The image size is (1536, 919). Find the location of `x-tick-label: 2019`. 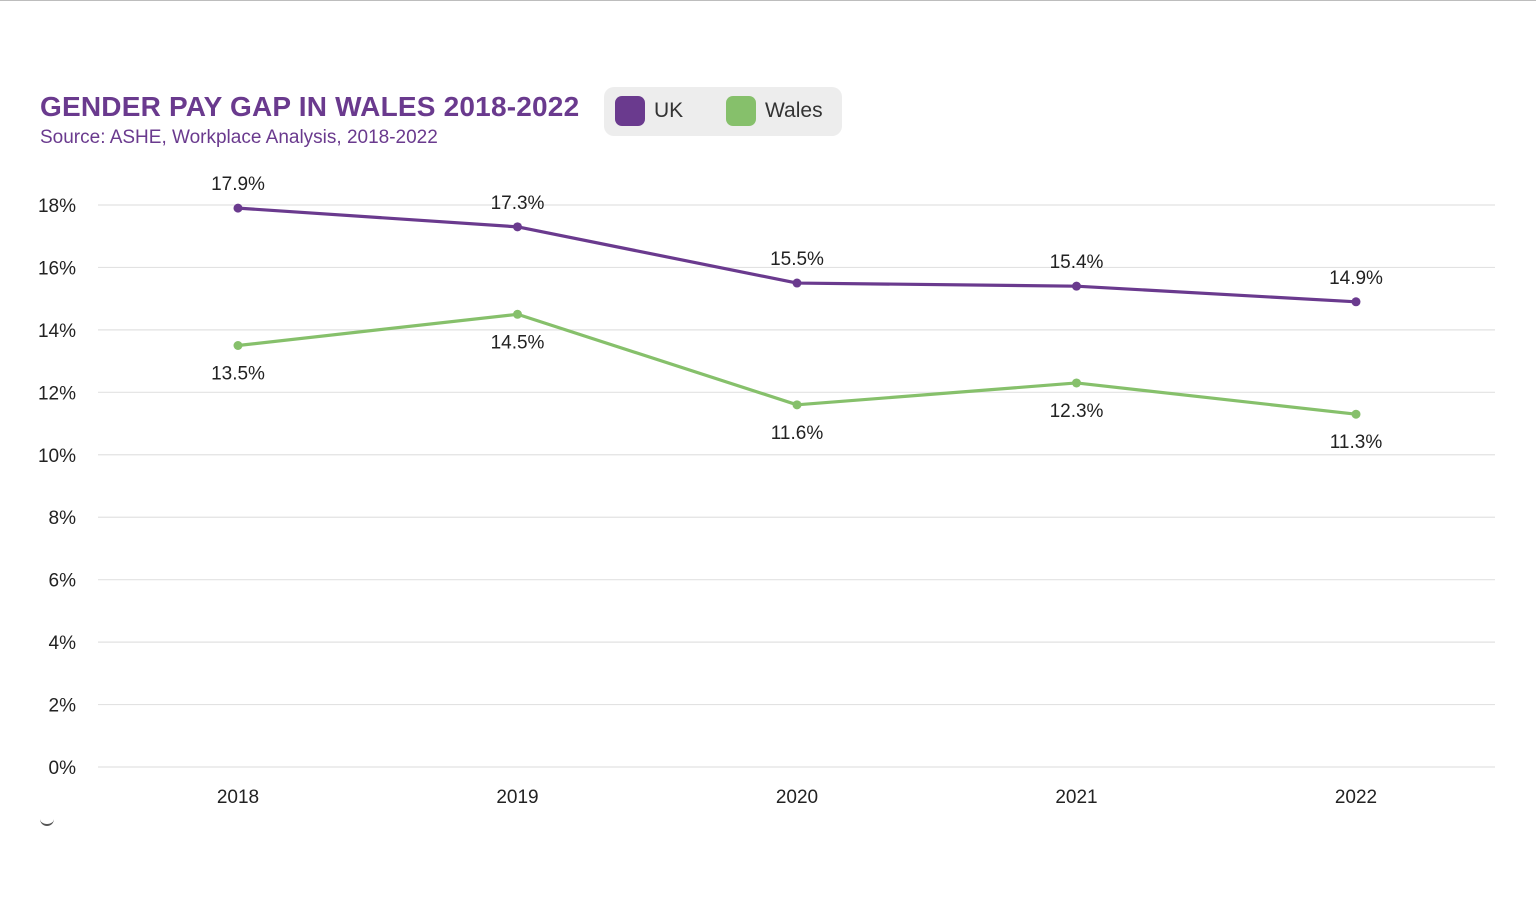

x-tick-label: 2019 is located at coordinates (517, 797).